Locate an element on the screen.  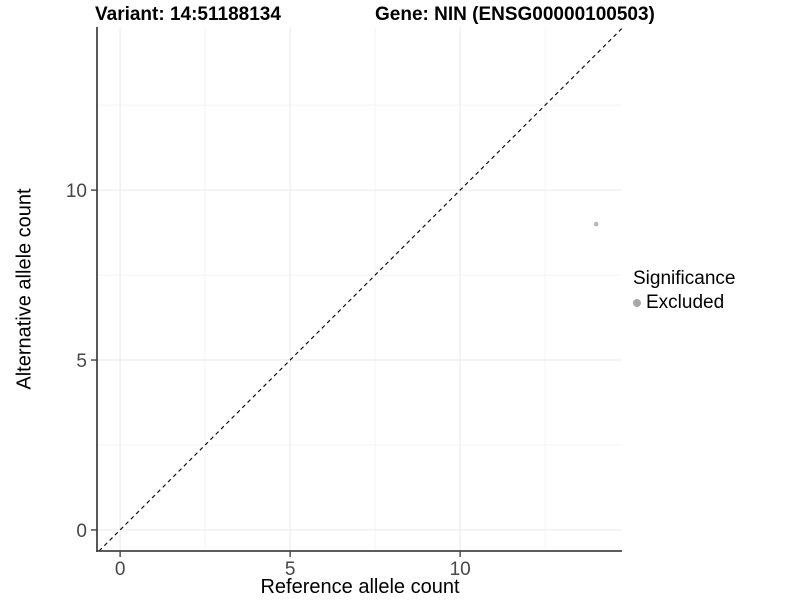
data-point is located at coordinates (596, 224).